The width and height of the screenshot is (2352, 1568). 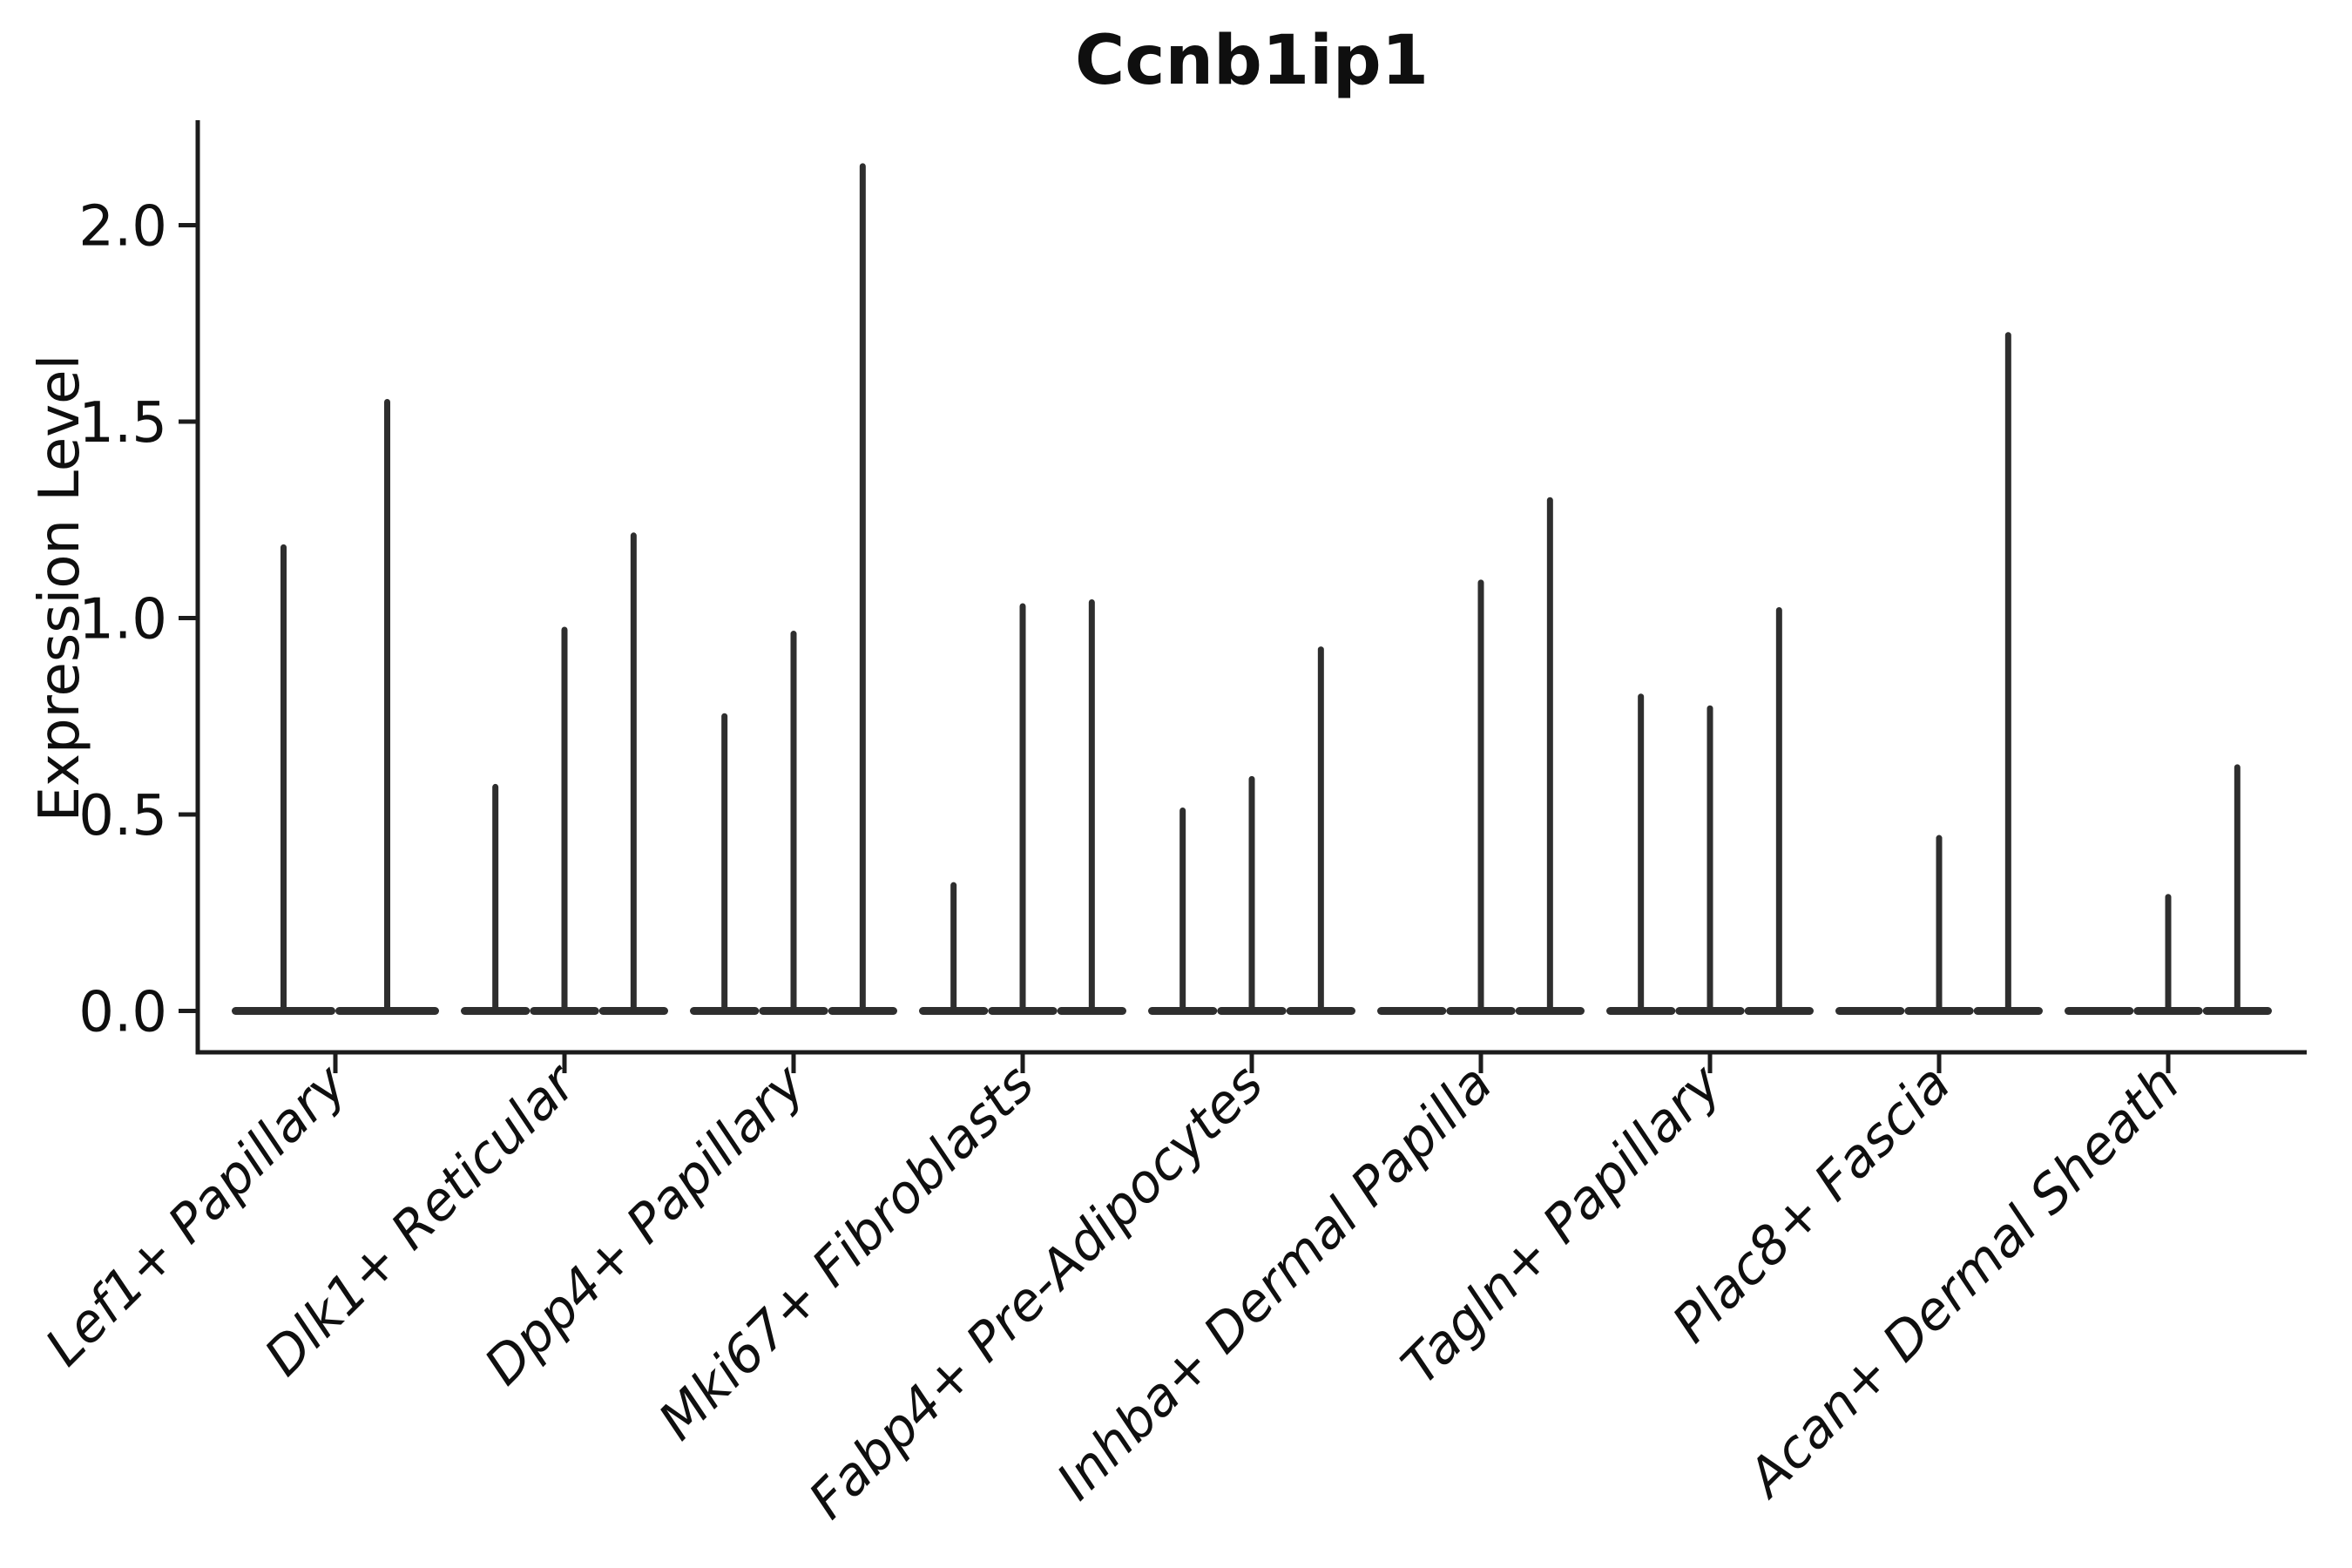 What do you see at coordinates (122, 228) in the screenshot?
I see `y-tick-label: 2.0` at bounding box center [122, 228].